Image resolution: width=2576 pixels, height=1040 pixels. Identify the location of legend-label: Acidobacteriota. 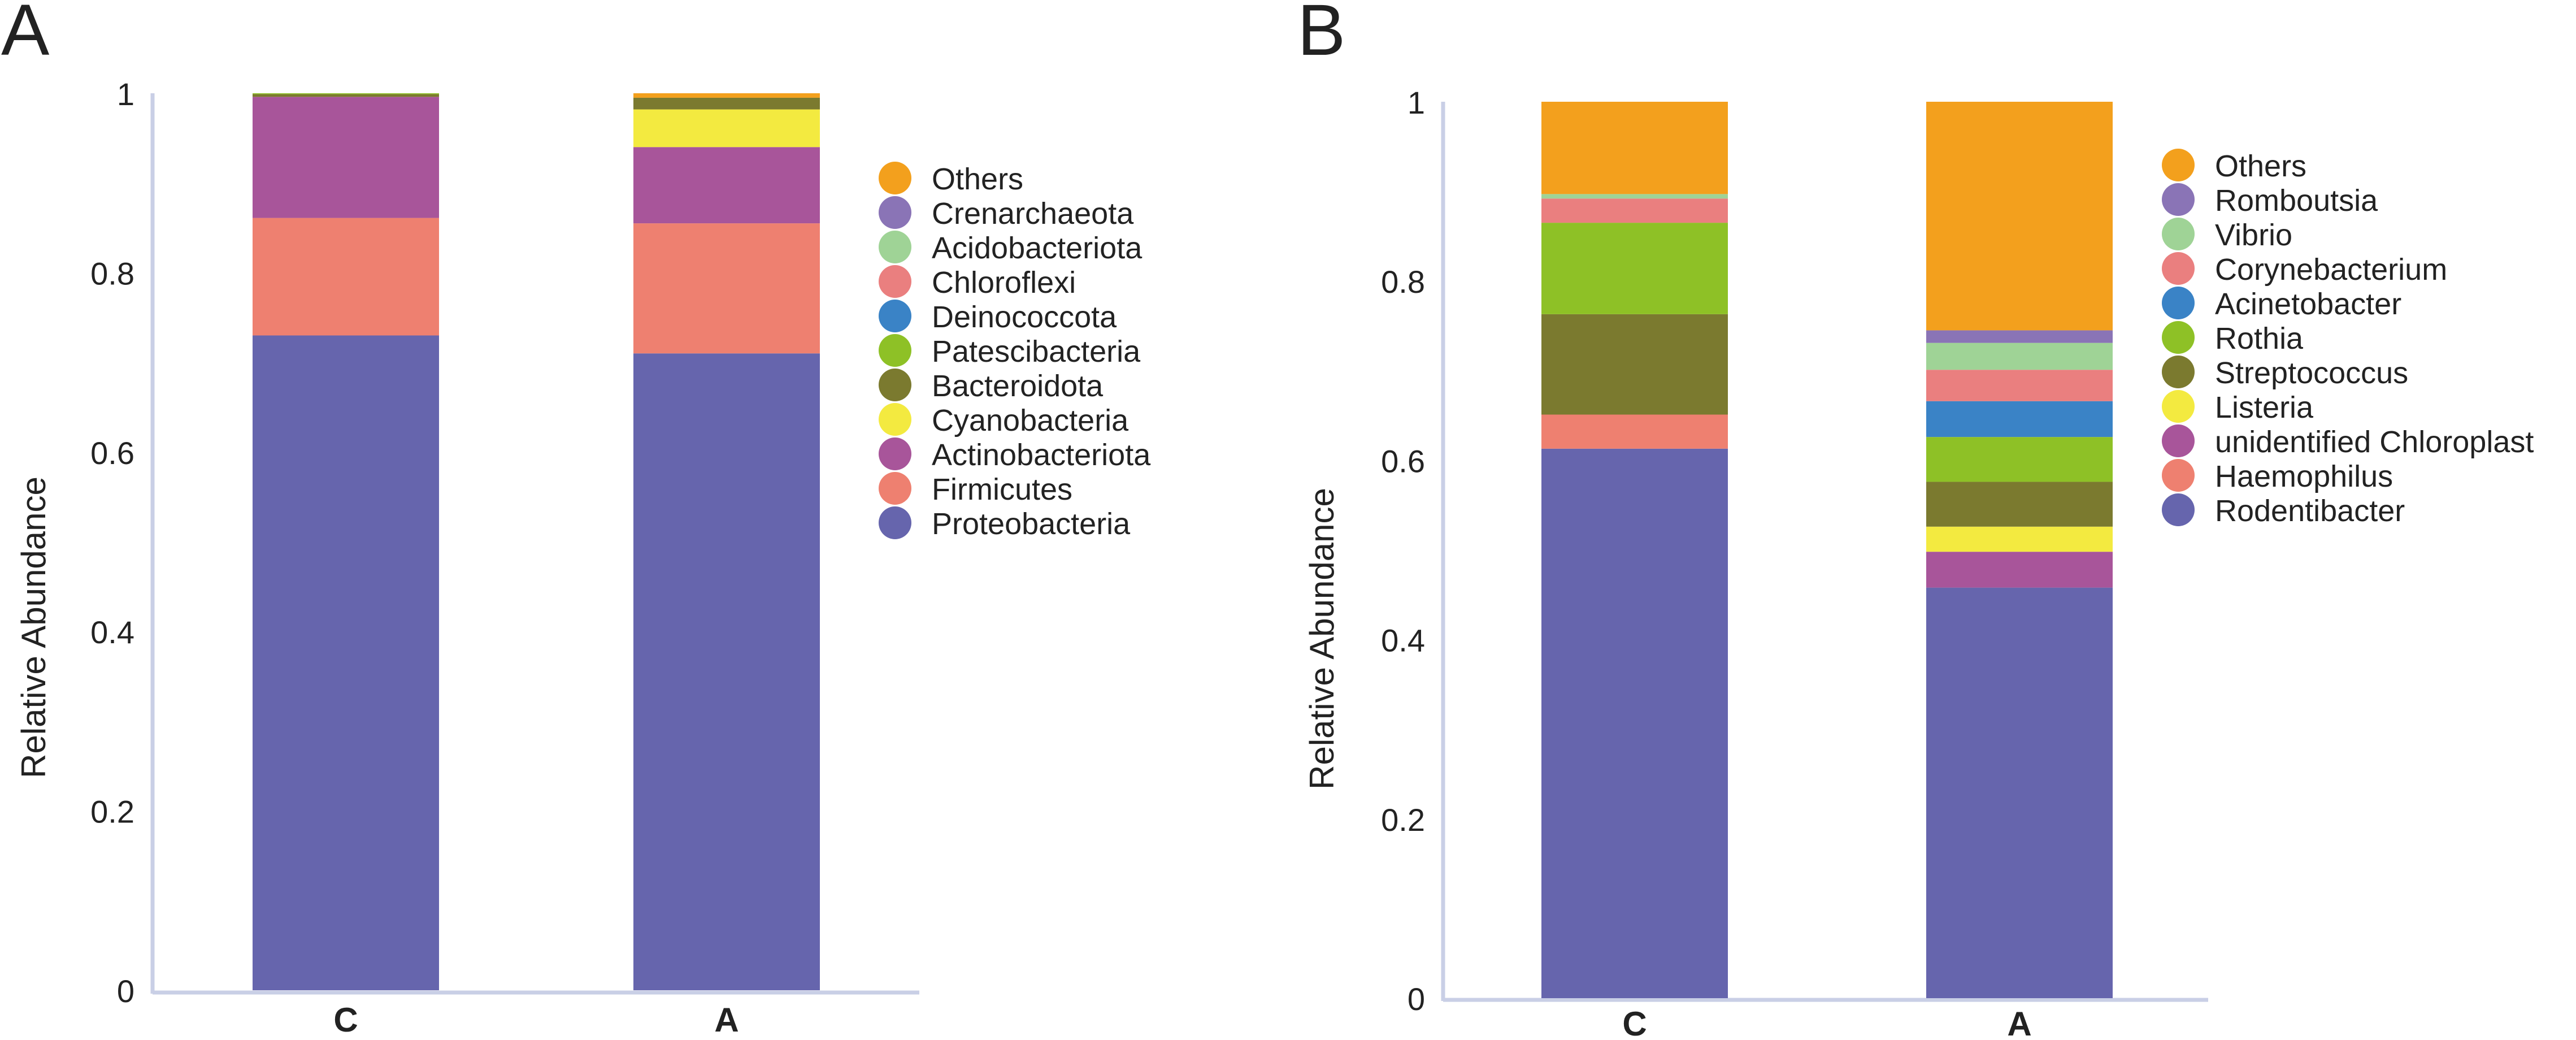
(1037, 248).